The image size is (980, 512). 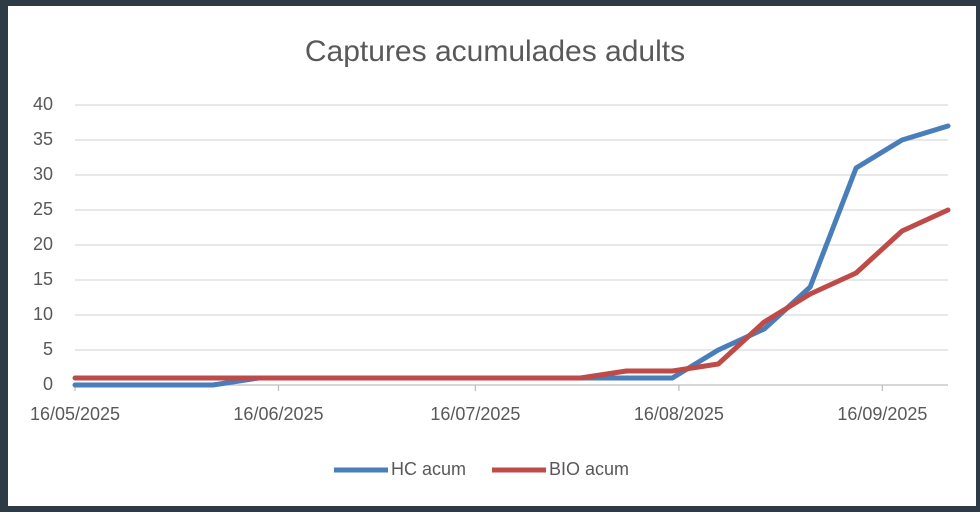 What do you see at coordinates (278, 414) in the screenshot?
I see `x-tick-label: 16/06/2025` at bounding box center [278, 414].